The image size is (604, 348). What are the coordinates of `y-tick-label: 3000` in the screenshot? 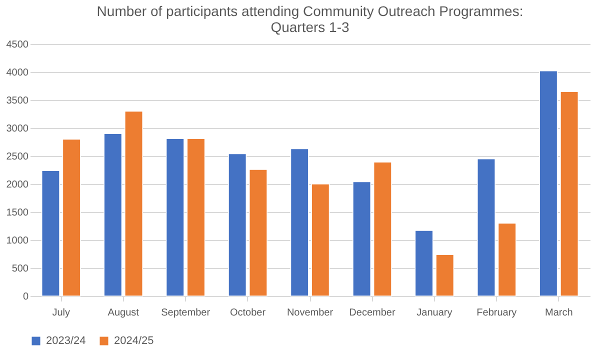 It's located at (17, 129).